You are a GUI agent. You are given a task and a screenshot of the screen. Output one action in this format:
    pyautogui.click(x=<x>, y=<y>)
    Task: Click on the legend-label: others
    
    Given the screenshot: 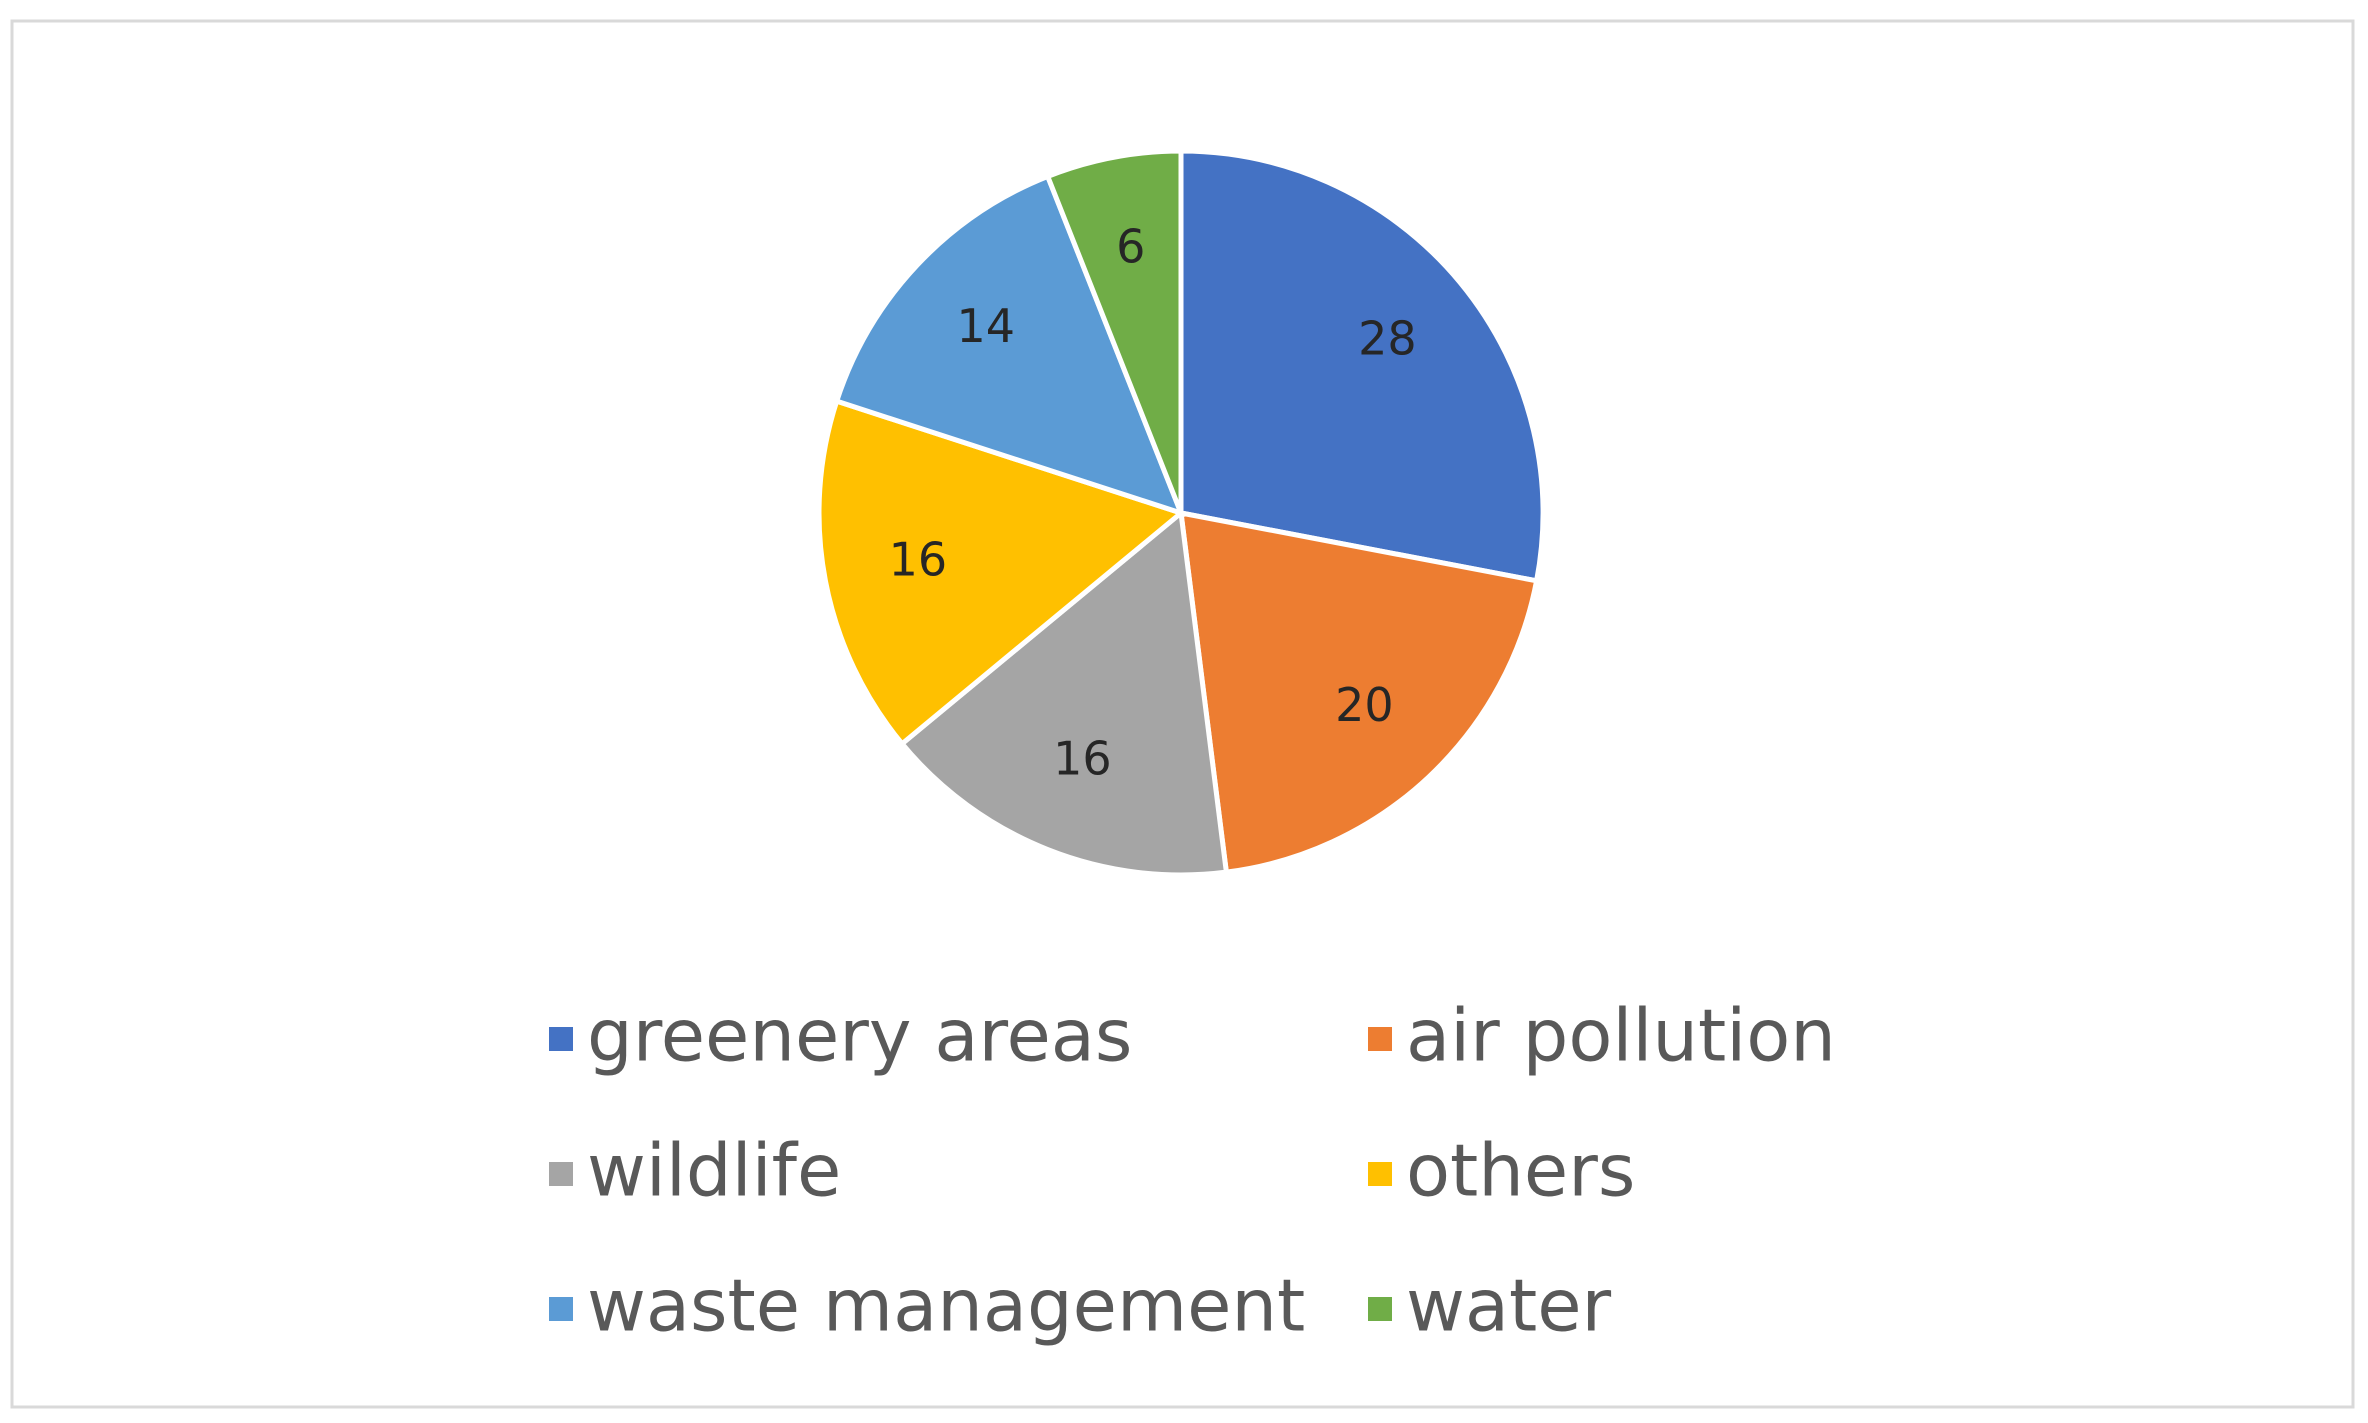 What is the action you would take?
    pyautogui.click(x=1520, y=1171)
    